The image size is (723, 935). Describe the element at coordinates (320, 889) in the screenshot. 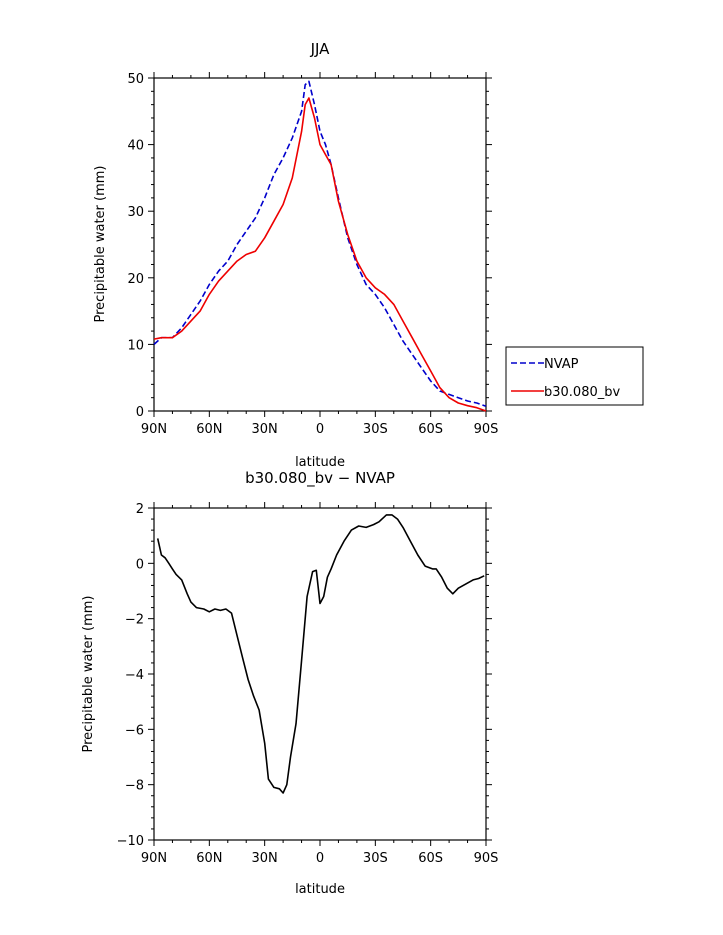

I see `bottom-x-axis-label: latitude` at that location.